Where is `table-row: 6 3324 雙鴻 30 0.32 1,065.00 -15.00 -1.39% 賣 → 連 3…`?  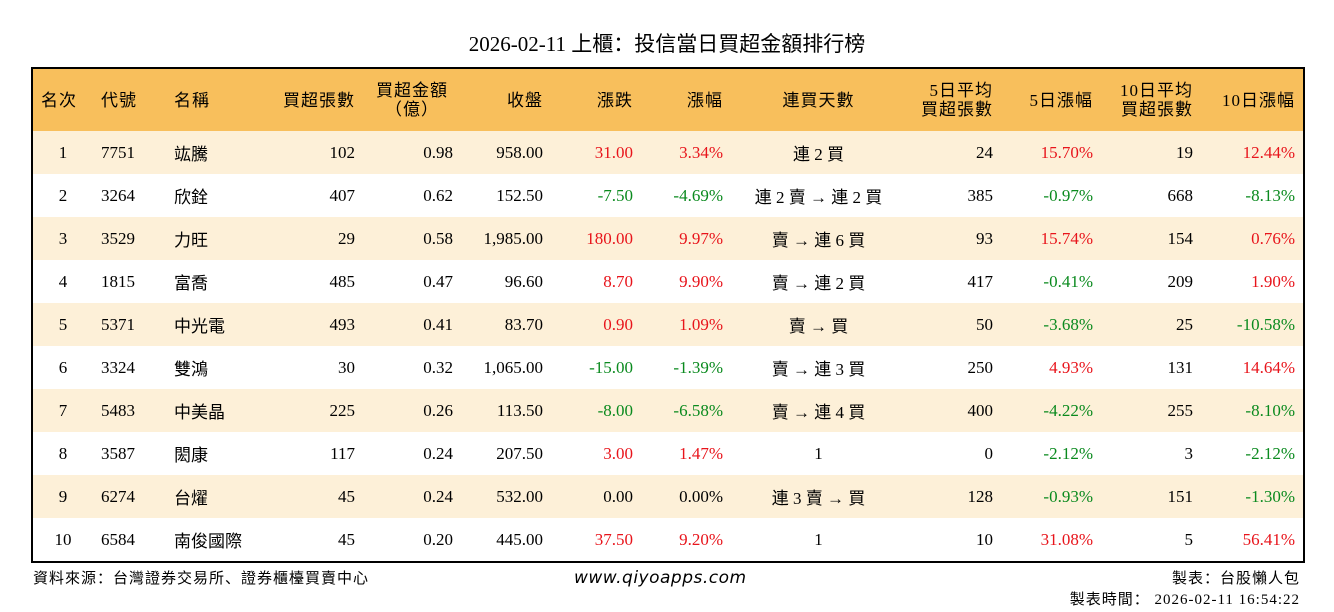 table-row: 6 3324 雙鴻 30 0.32 1,065.00 -15.00 -1.39% 賣 → 連 3… is located at coordinates (668, 367).